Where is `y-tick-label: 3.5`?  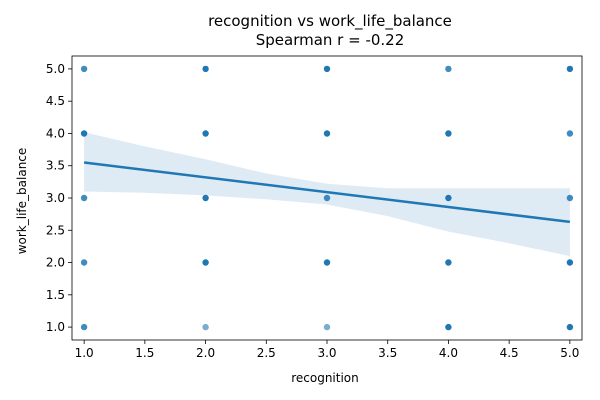
y-tick-label: 3.5 is located at coordinates (55, 166).